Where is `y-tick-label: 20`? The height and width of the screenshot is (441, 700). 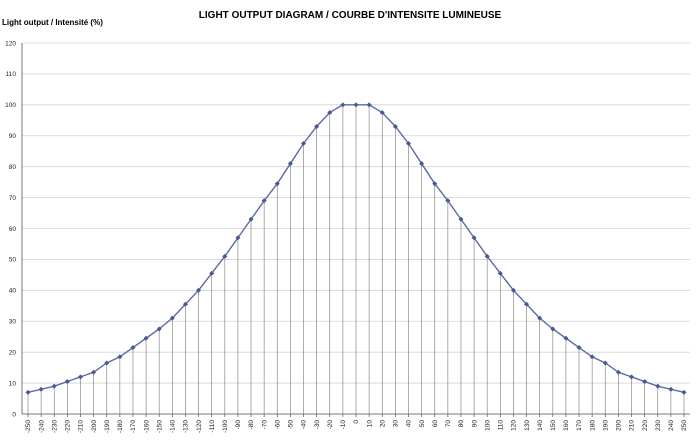
y-tick-label: 20 is located at coordinates (13, 352).